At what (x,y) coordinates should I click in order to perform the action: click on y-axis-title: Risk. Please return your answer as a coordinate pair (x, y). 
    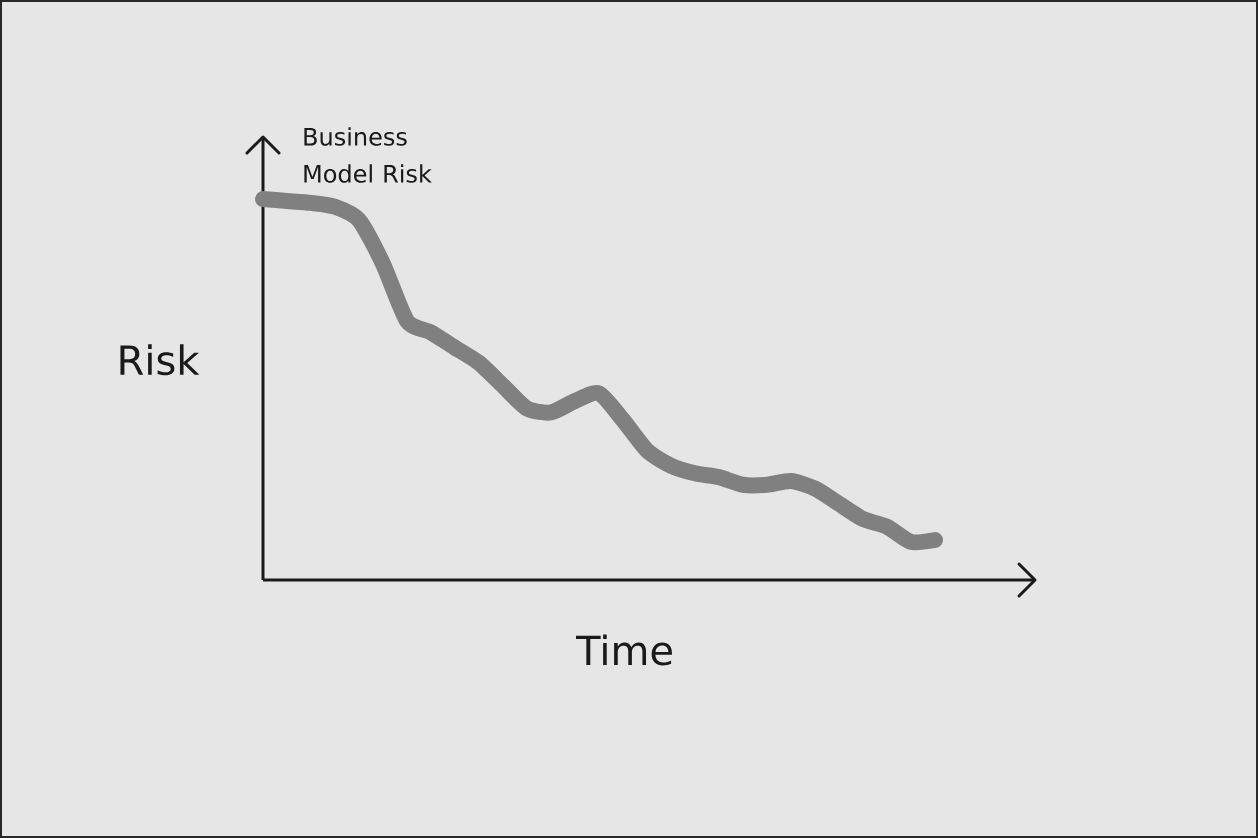
    Looking at the image, I should click on (160, 360).